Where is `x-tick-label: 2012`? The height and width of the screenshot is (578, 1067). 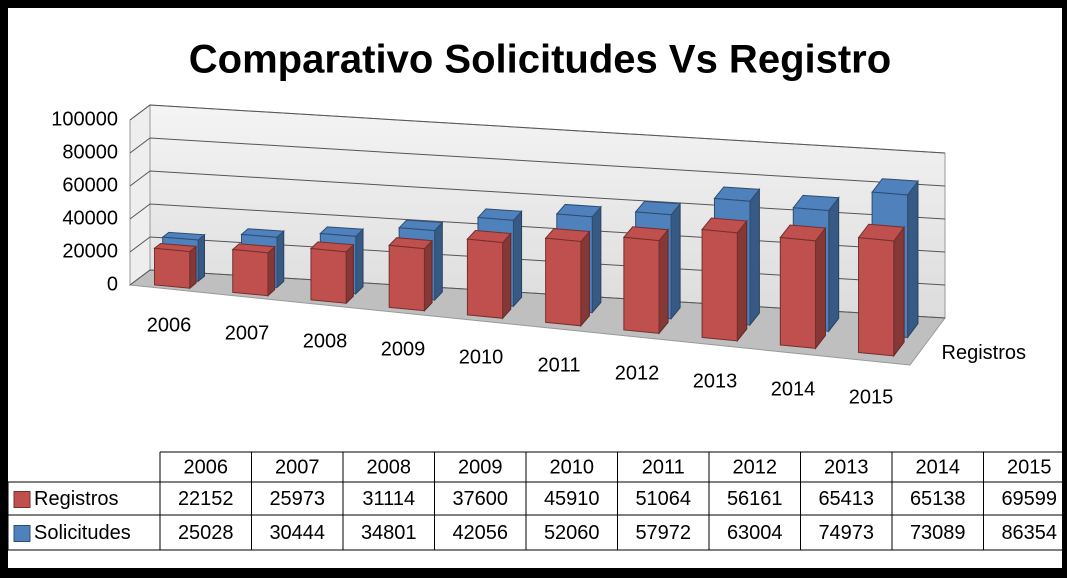 x-tick-label: 2012 is located at coordinates (637, 373).